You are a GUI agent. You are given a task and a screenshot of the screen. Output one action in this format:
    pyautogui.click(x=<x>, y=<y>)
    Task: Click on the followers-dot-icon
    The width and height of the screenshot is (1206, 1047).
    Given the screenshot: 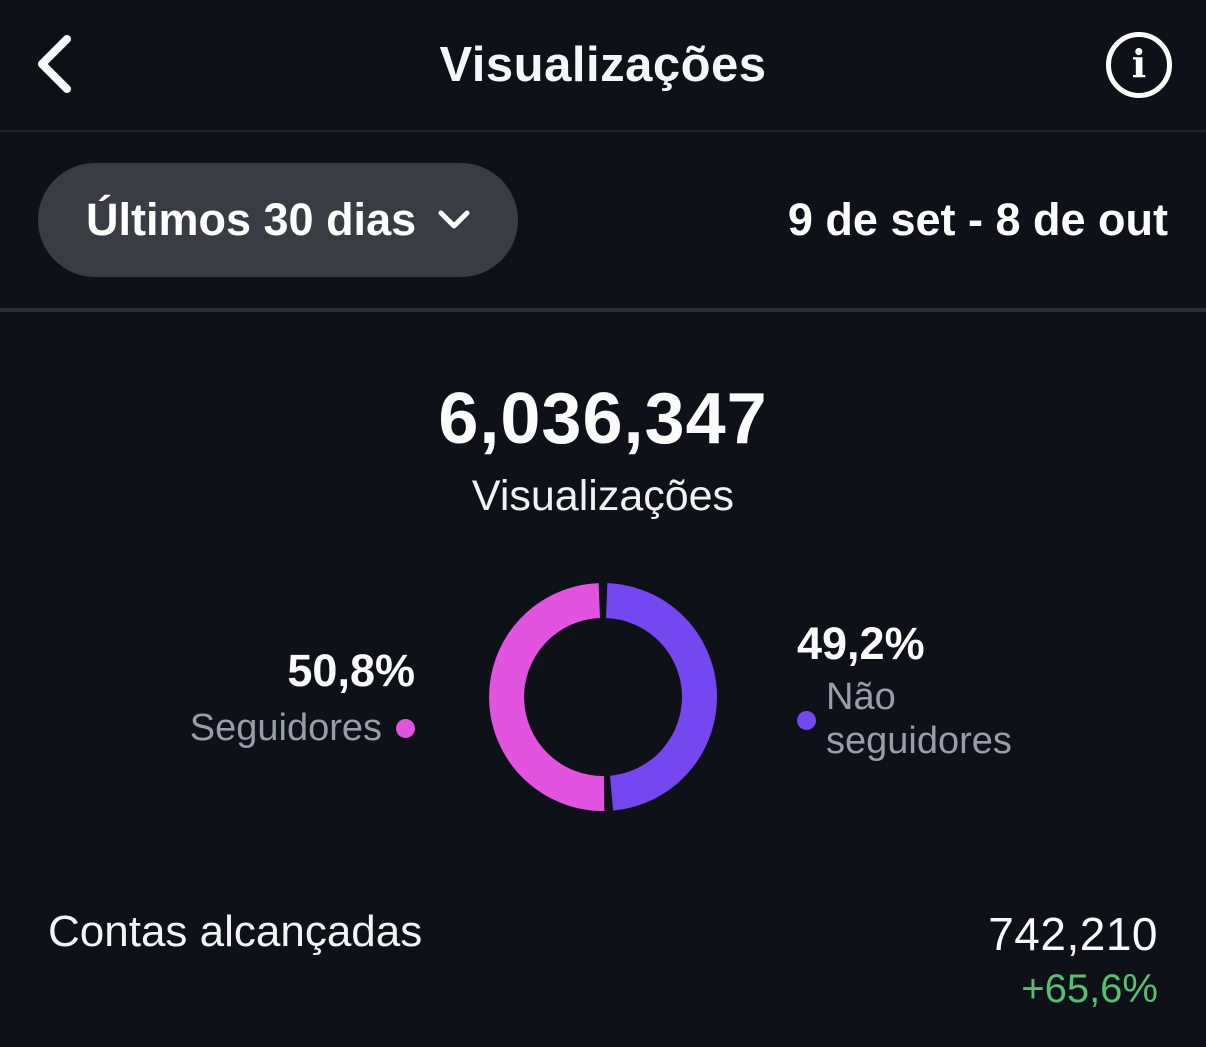 What is the action you would take?
    pyautogui.click(x=405, y=728)
    